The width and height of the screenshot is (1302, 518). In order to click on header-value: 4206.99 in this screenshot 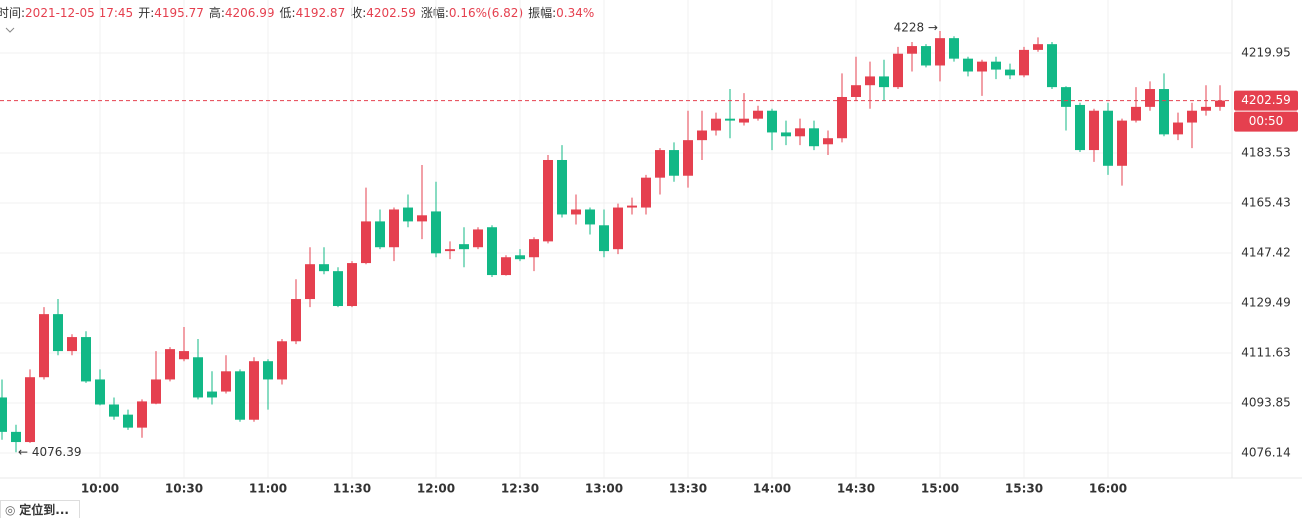, I will do `click(249, 13)`.